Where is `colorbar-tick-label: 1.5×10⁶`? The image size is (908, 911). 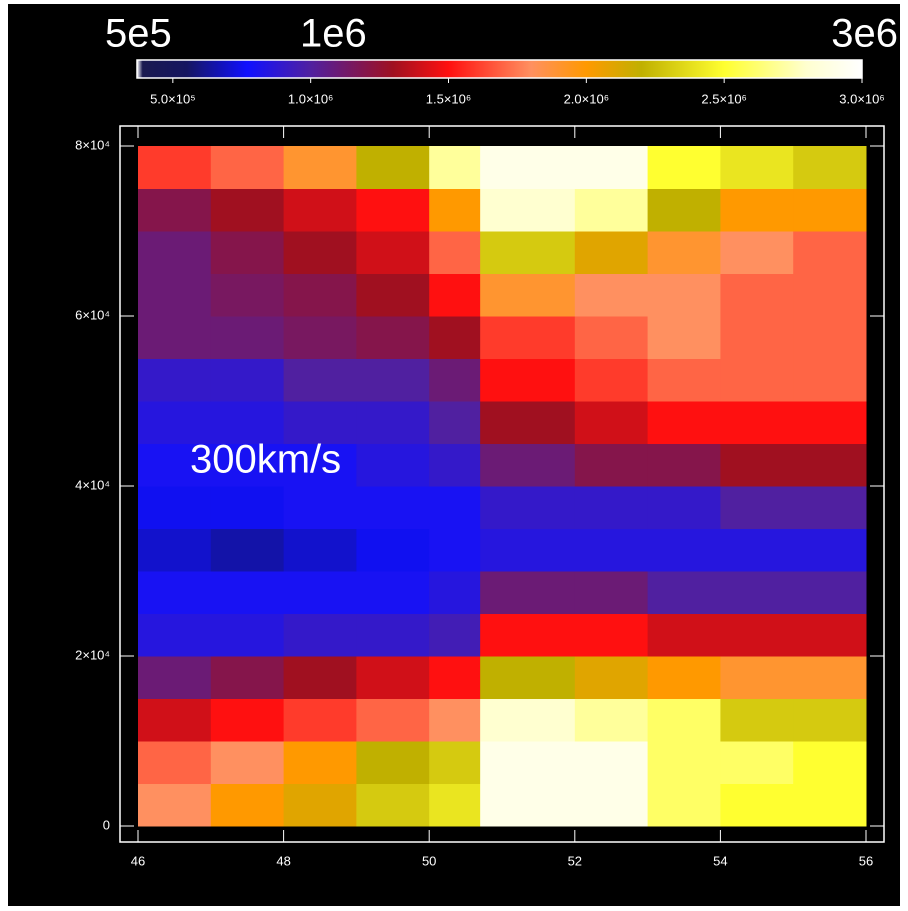 colorbar-tick-label: 1.5×10⁶ is located at coordinates (448, 98).